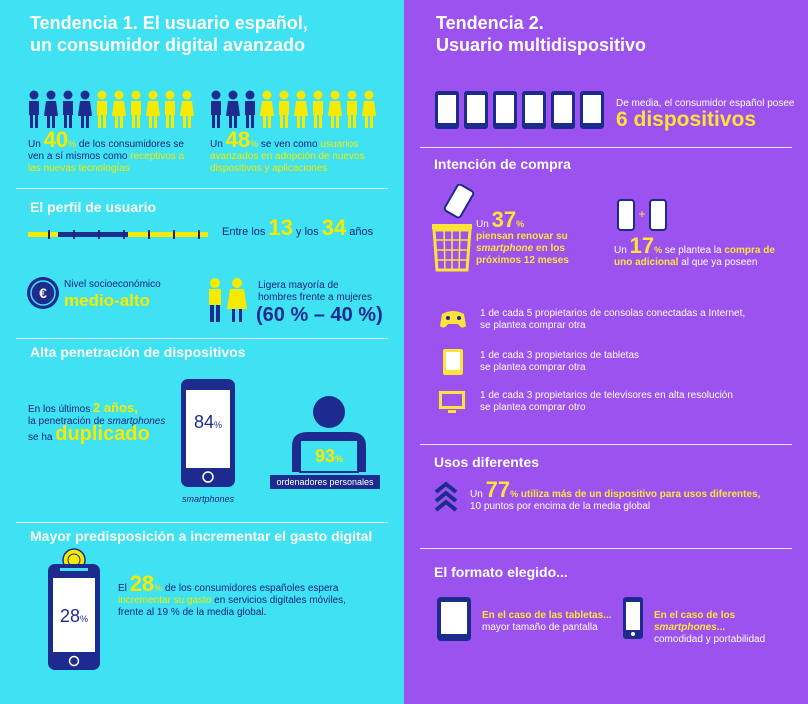 The image size is (808, 704). What do you see at coordinates (244, 232) in the screenshot?
I see `age-pre: Entre los` at bounding box center [244, 232].